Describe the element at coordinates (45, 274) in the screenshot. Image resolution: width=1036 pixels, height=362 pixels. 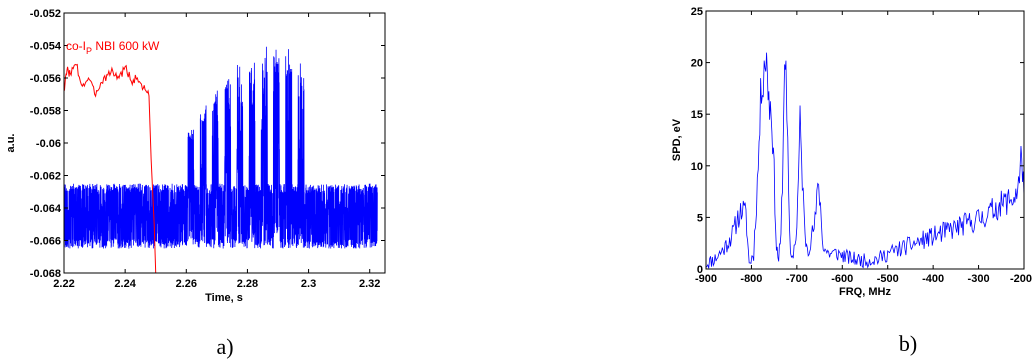
I see `y-tick-label-a: -0.068` at that location.